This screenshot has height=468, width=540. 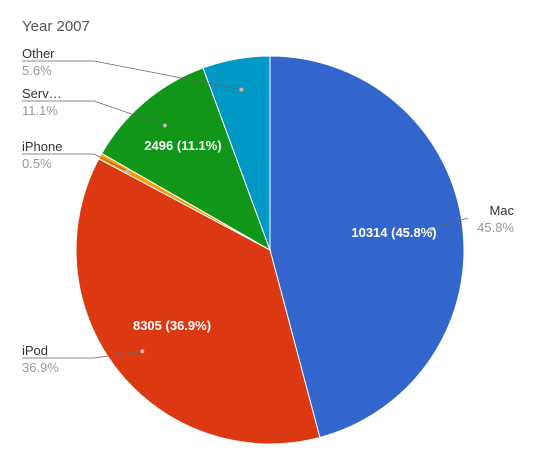 I want to click on leader-line-mac, so click(x=450, y=223).